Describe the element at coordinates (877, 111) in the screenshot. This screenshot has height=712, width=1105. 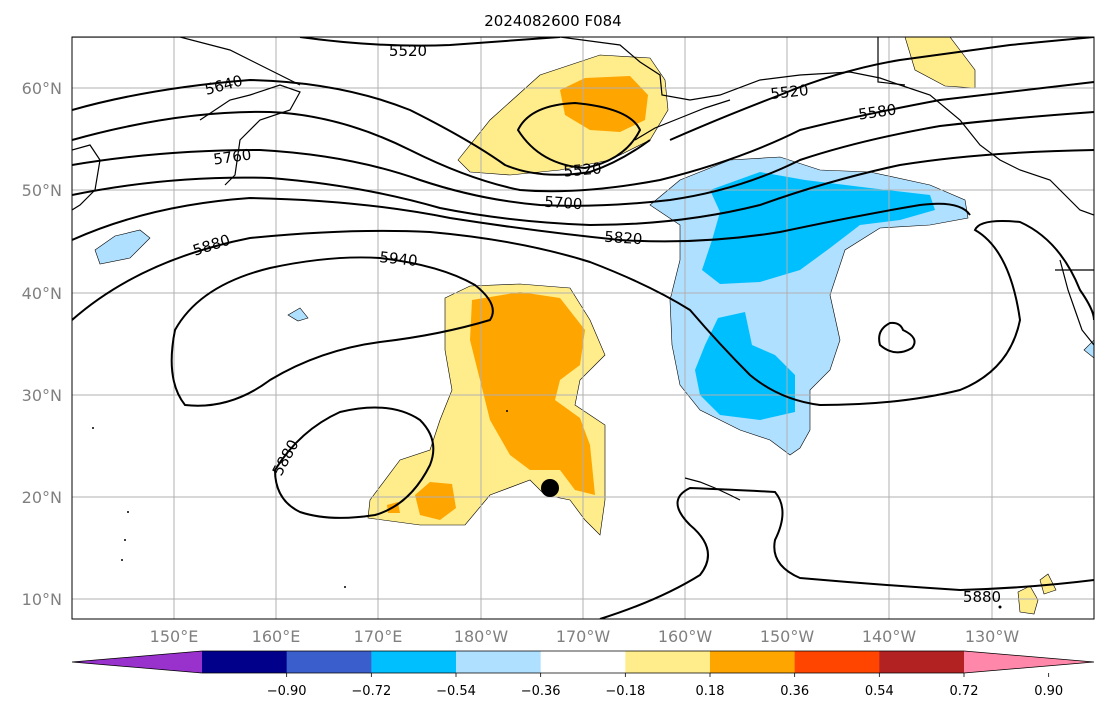
I see `contour-label: 5580` at that location.